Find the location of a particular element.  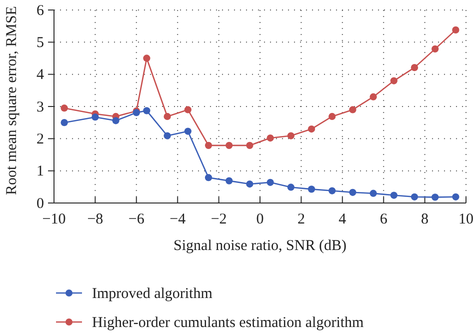

y-tick-label: 1 is located at coordinates (40, 172).